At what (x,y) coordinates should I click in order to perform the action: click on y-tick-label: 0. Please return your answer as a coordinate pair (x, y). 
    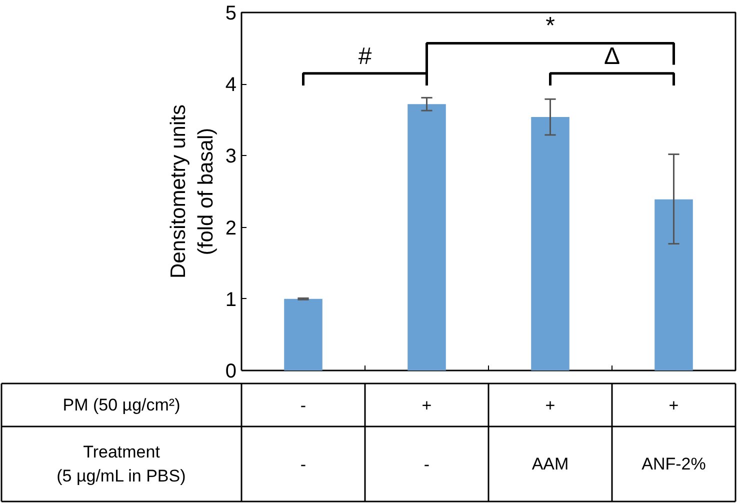
    Looking at the image, I should click on (230, 371).